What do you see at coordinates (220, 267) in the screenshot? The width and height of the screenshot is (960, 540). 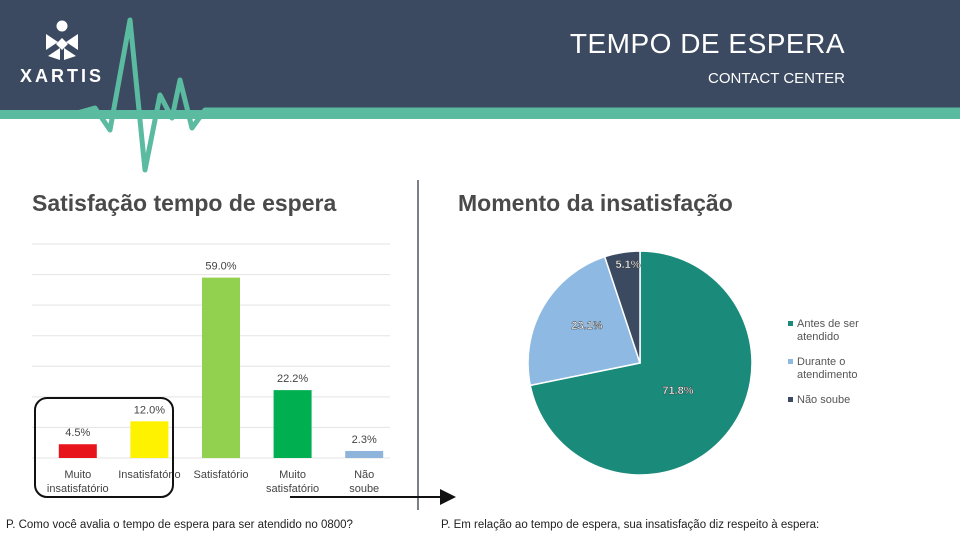 I see `bar-data-label: 59.0%` at bounding box center [220, 267].